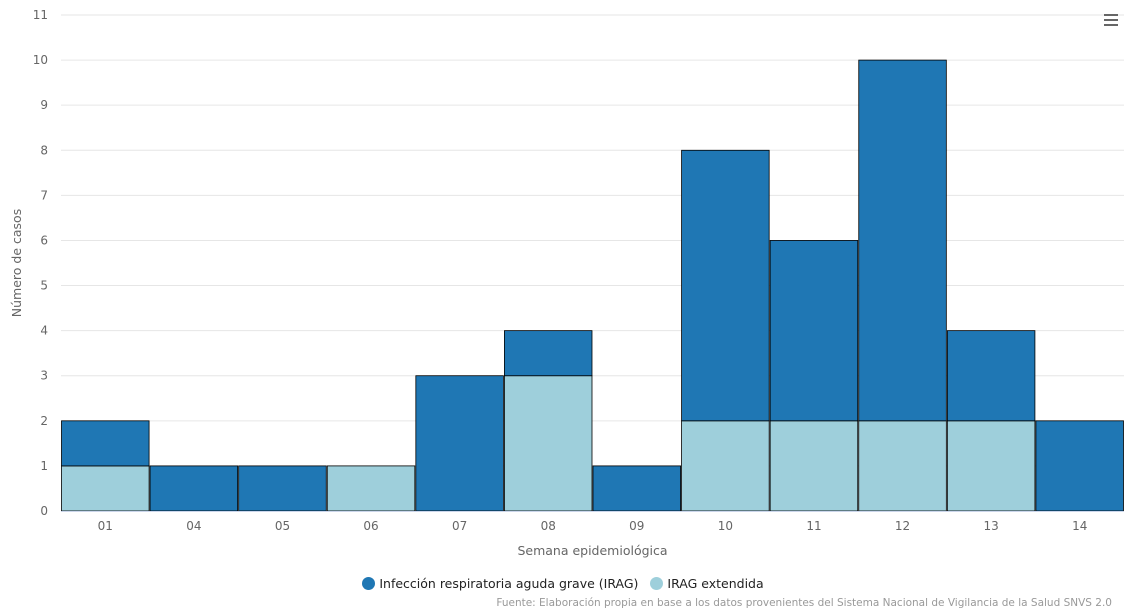 The image size is (1126, 613). Describe the element at coordinates (592, 550) in the screenshot. I see `x-axis-title: Semana epidemiológica` at that location.